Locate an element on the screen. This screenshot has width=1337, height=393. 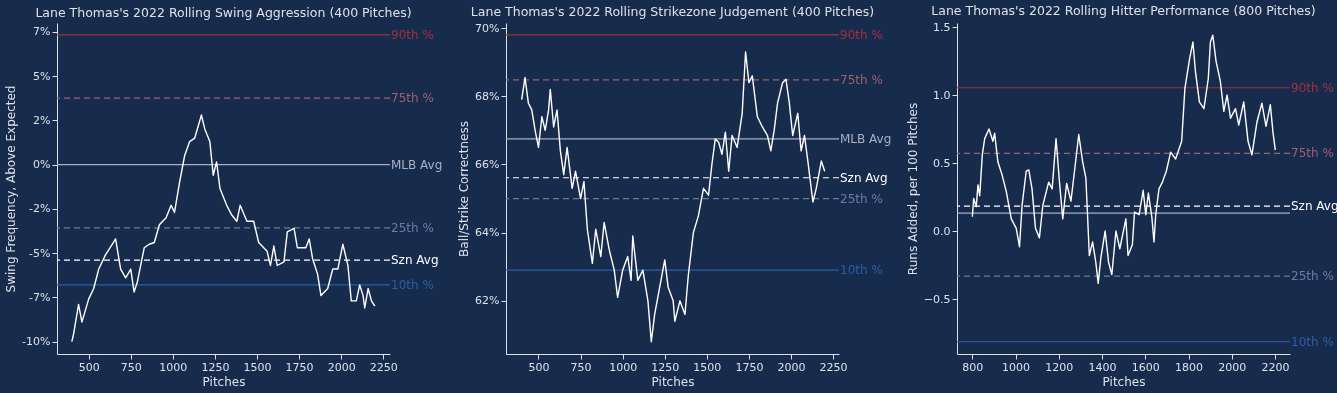
y-tick-label: 2% is located at coordinates (42, 120).